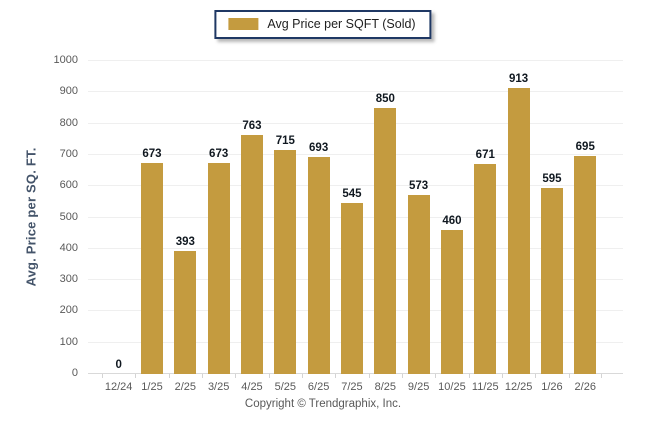  I want to click on bar-slot: 460 10/25, so click(451, 227).